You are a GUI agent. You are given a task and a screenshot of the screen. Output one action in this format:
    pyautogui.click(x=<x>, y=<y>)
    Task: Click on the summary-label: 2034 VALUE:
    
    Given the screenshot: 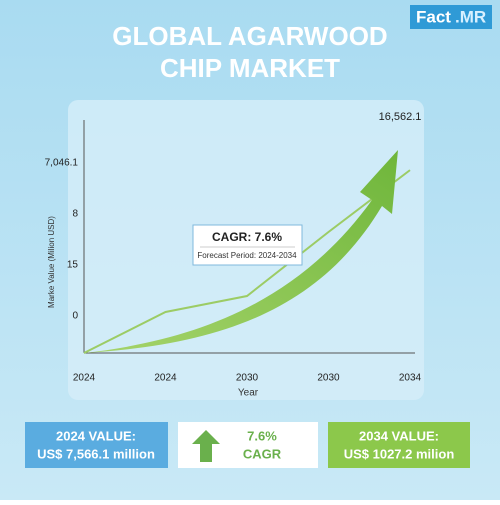 What is the action you would take?
    pyautogui.click(x=399, y=435)
    